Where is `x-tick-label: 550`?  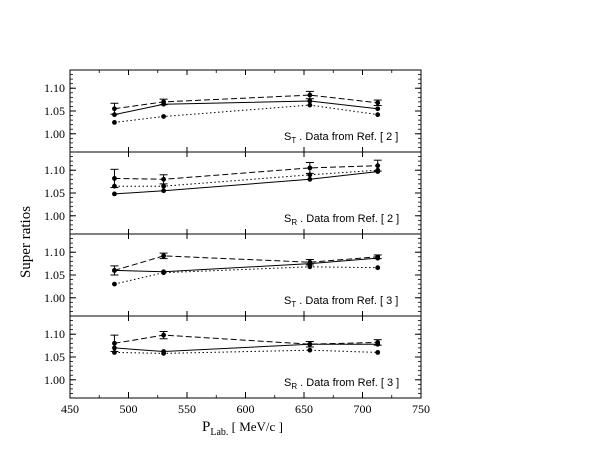
x-tick-label: 550 is located at coordinates (187, 409).